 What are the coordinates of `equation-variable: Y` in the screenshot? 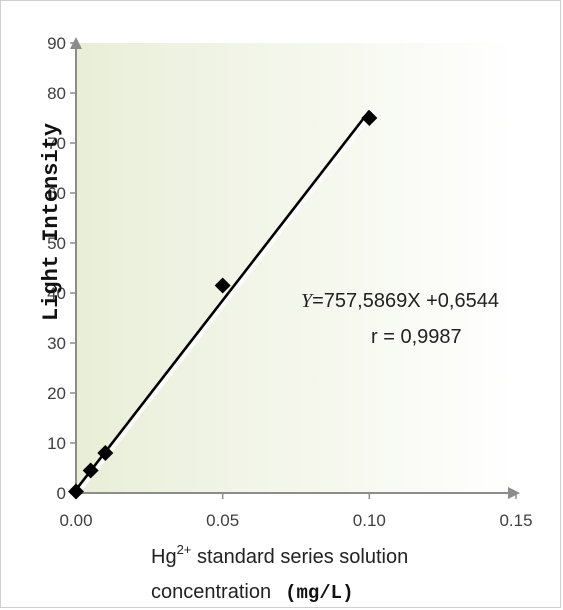 It's located at (307, 301).